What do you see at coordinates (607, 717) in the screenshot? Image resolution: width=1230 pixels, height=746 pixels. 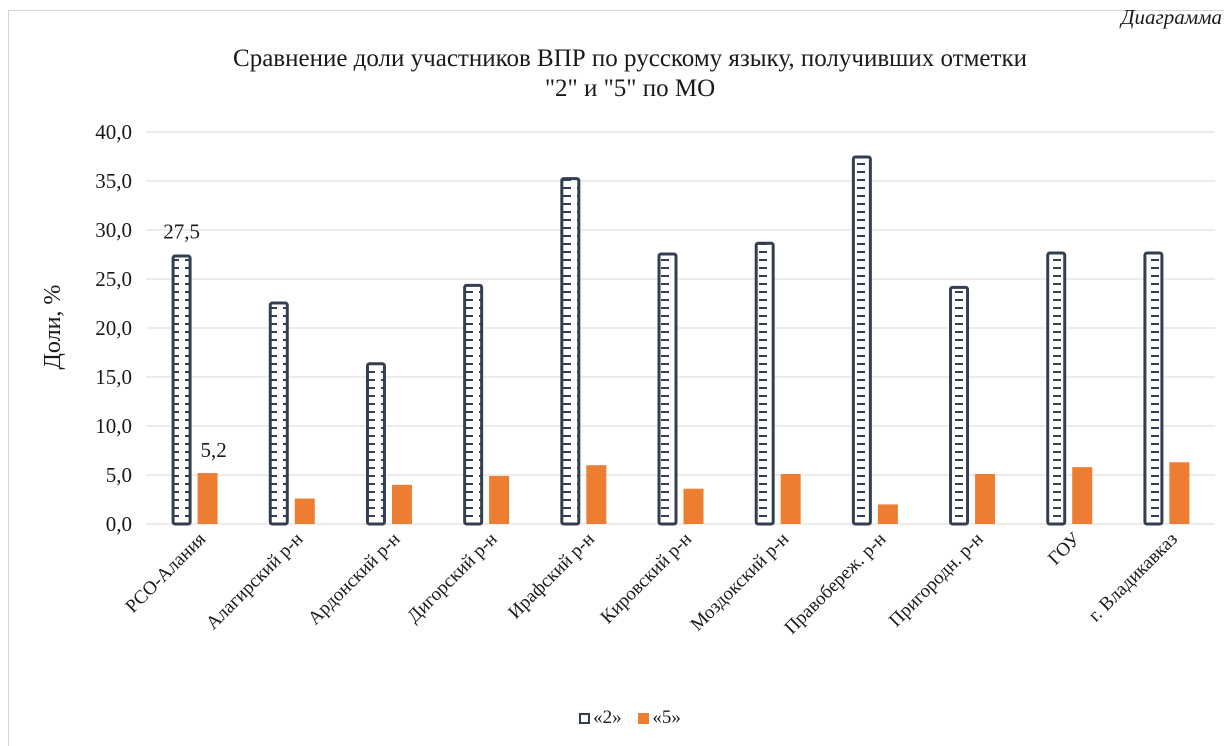 I see `legend-label-2: «2»` at bounding box center [607, 717].